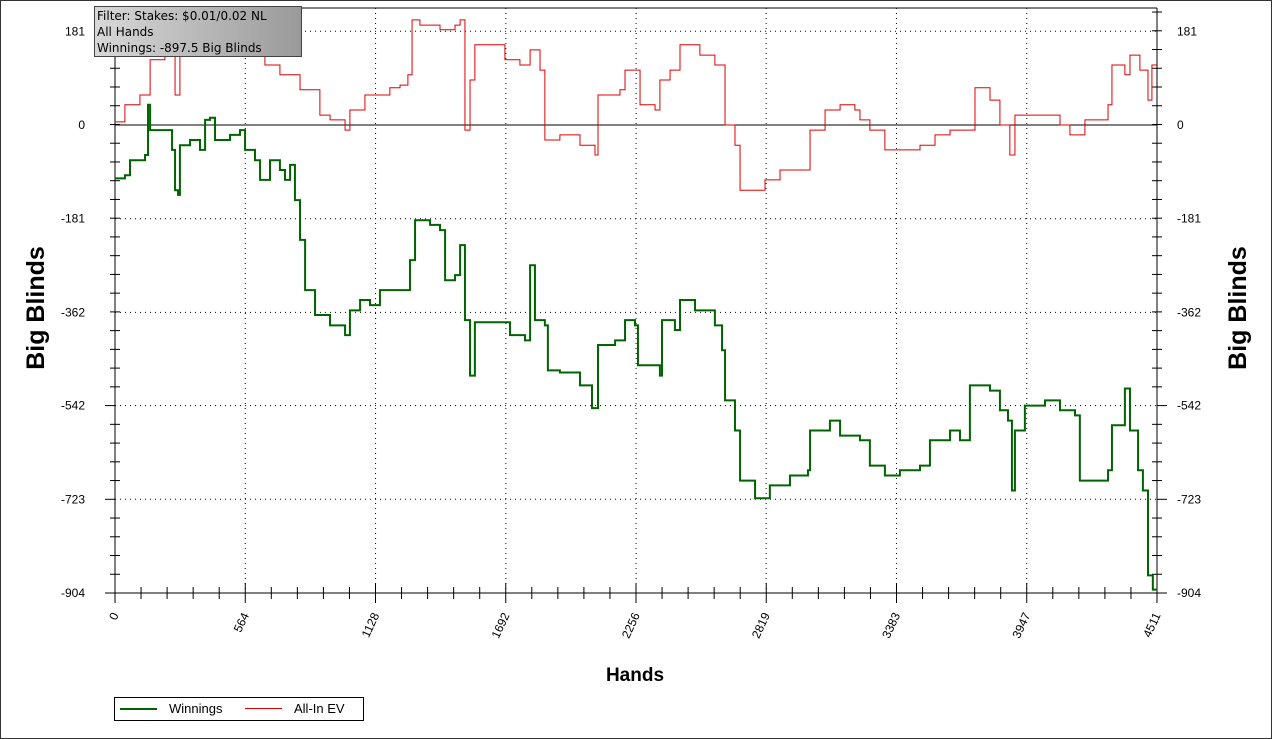 Image resolution: width=1272 pixels, height=739 pixels. I want to click on y-axis-title-left: Big Blinds, so click(36, 308).